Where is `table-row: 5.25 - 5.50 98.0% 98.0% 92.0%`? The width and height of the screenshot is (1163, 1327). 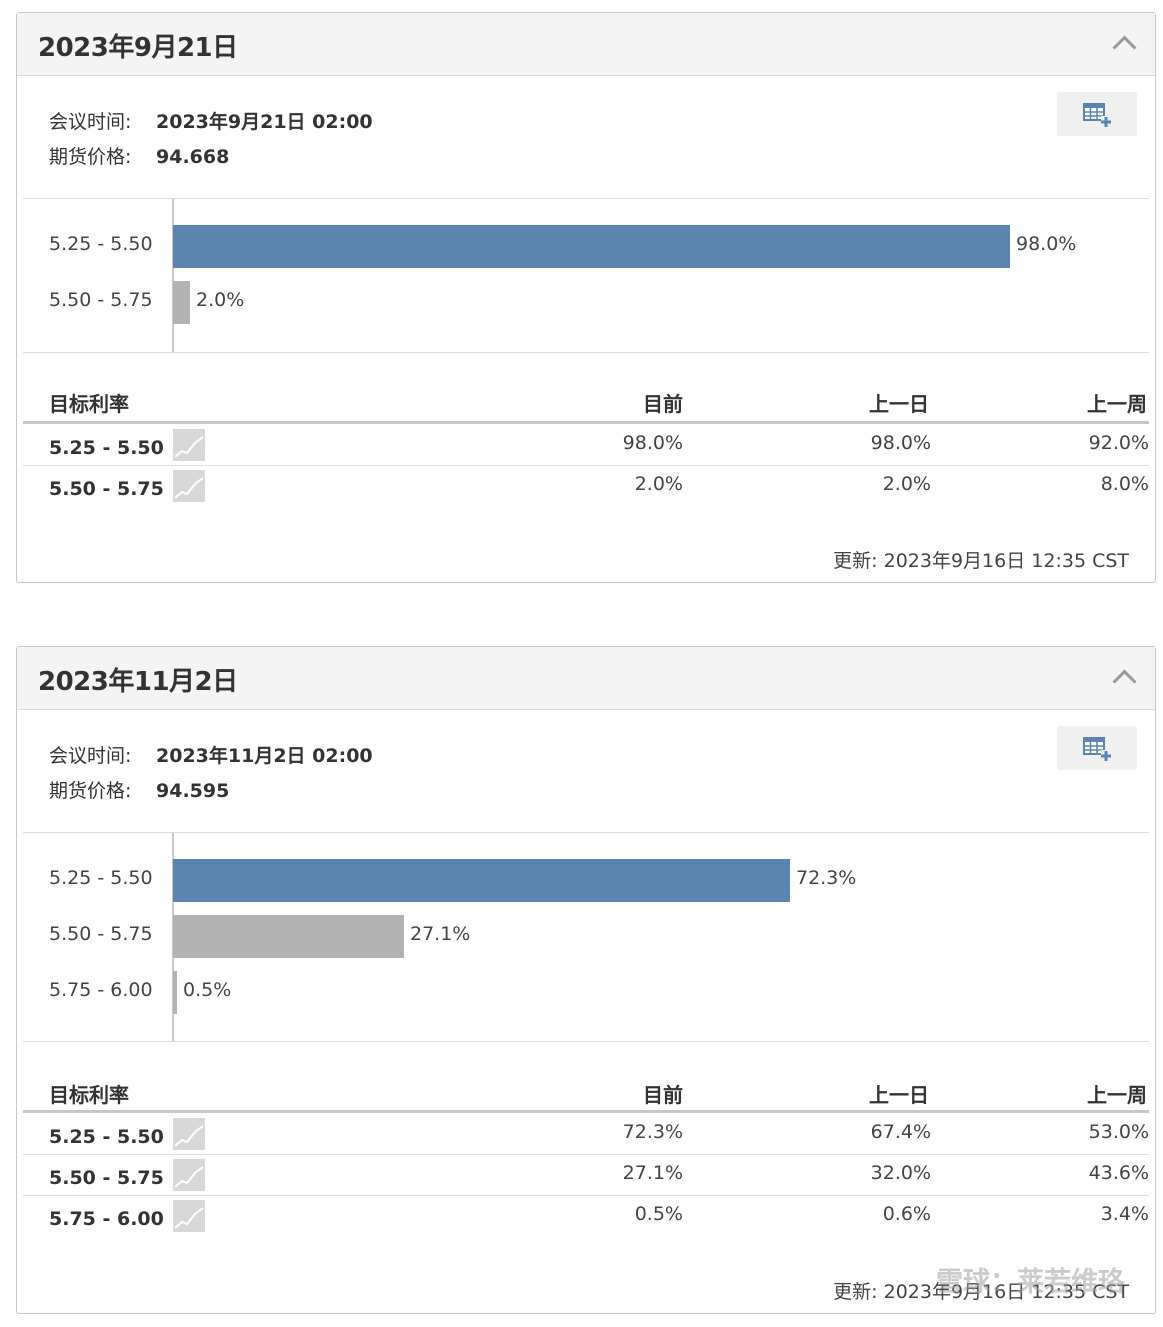
table-row: 5.25 - 5.50 98.0% 98.0% 92.0% is located at coordinates (586, 445).